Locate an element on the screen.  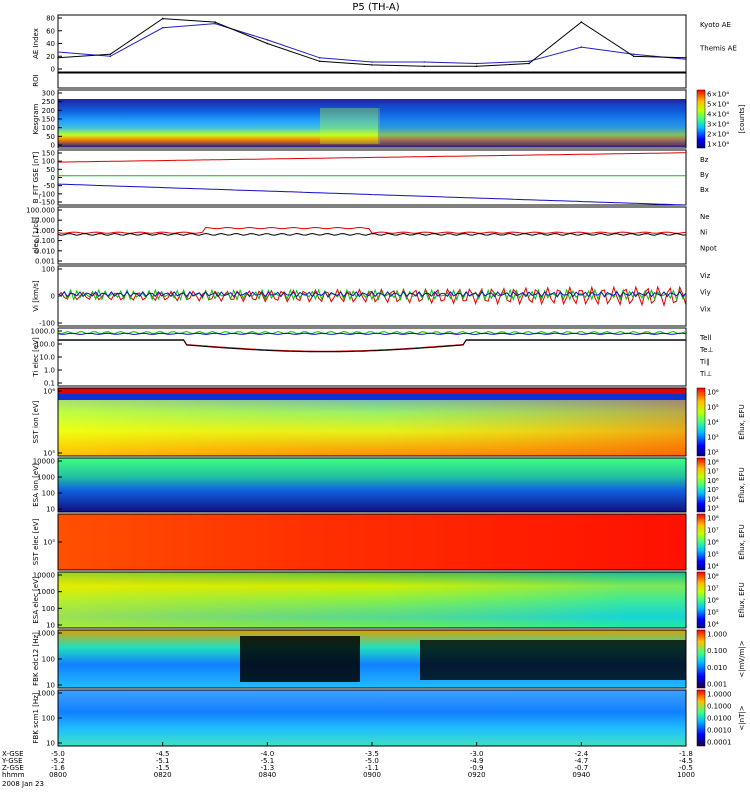
vix-line is located at coordinates (372, 294).